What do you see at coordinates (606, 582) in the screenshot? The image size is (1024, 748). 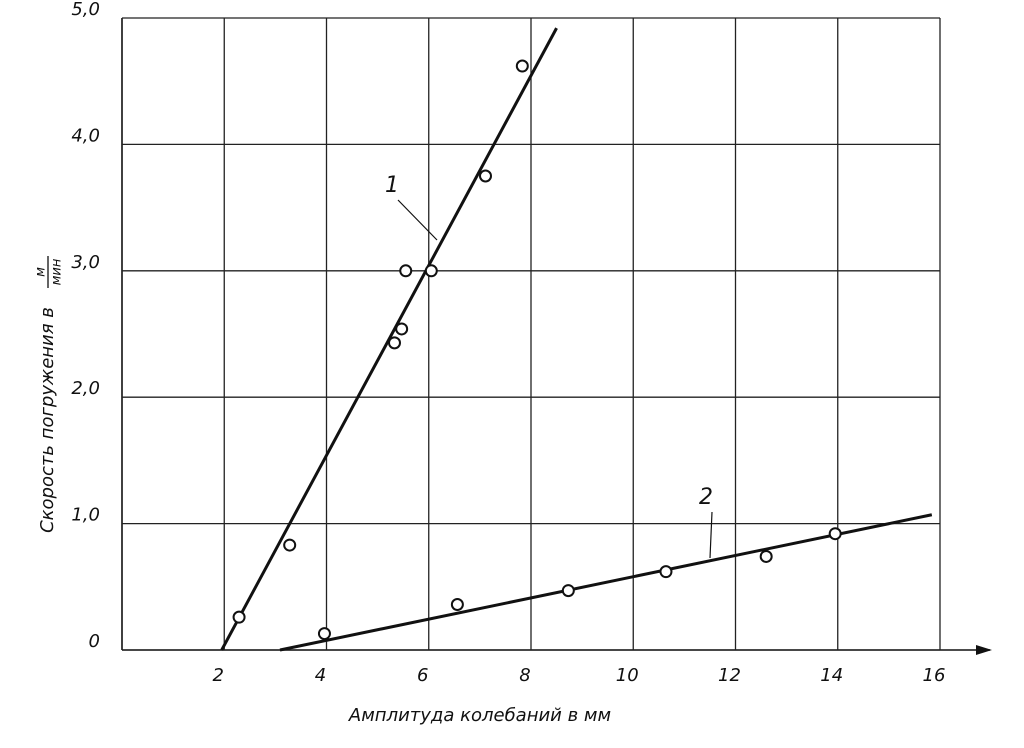 I see `fit-line` at bounding box center [606, 582].